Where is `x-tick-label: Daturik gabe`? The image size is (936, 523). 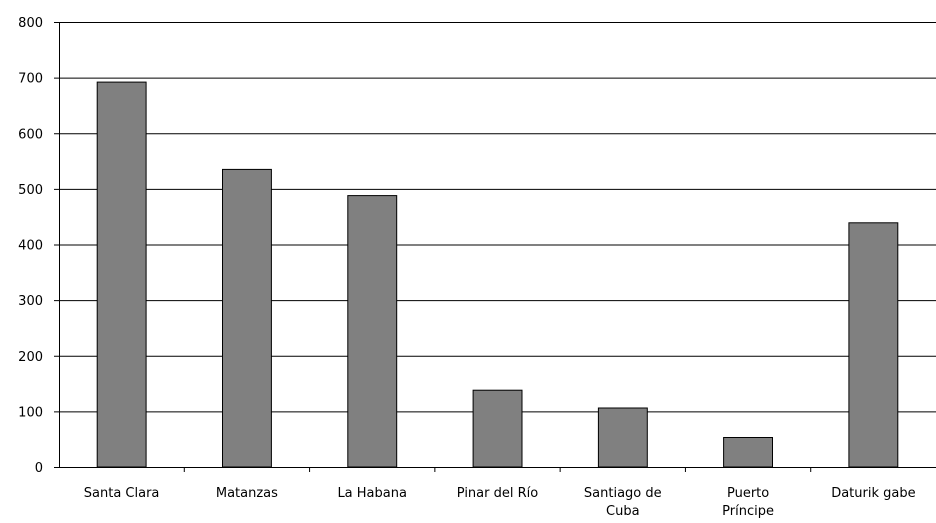
x-tick-label: Daturik gabe is located at coordinates (873, 493).